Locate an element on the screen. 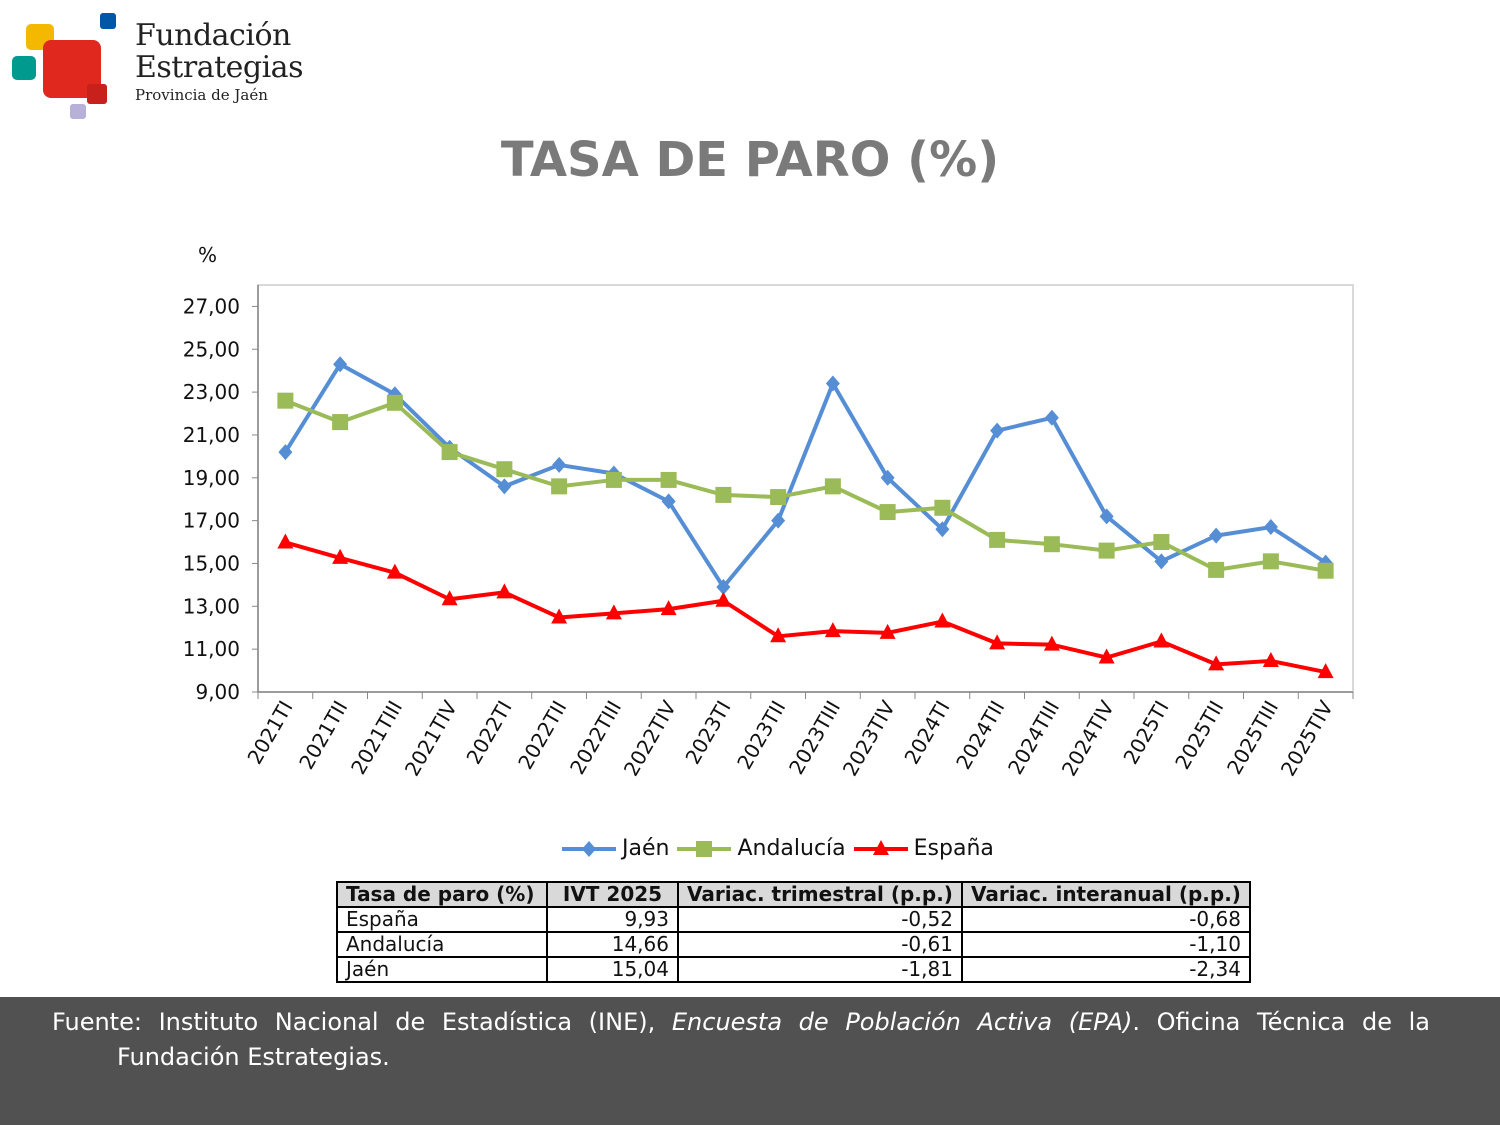 The width and height of the screenshot is (1500, 1125). x-tick-label: 2025TIV is located at coordinates (1307, 738).